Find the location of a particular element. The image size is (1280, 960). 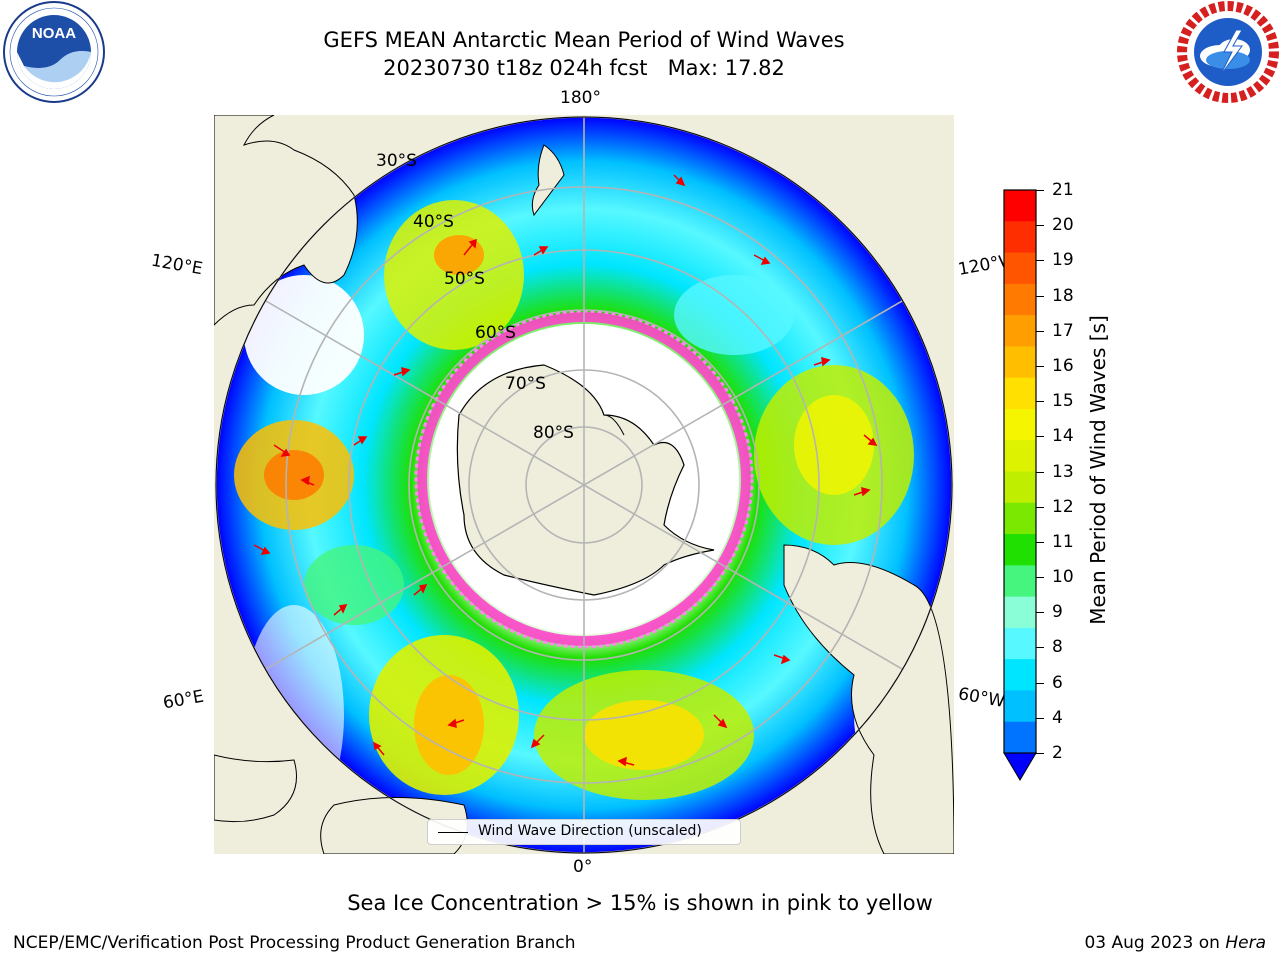

new-zealand-landmass is located at coordinates (548, 180).